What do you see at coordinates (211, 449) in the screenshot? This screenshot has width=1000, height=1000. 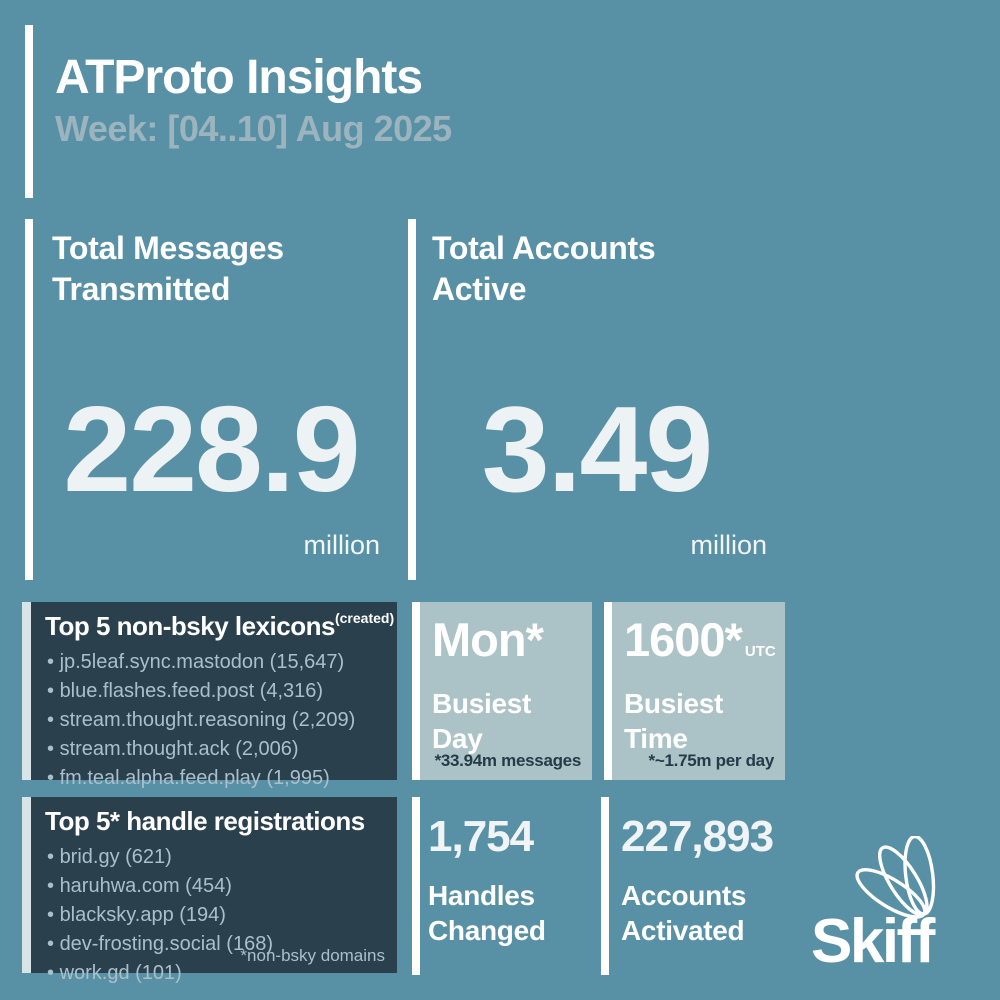 I see `stat-messages-value: 228.9` at bounding box center [211, 449].